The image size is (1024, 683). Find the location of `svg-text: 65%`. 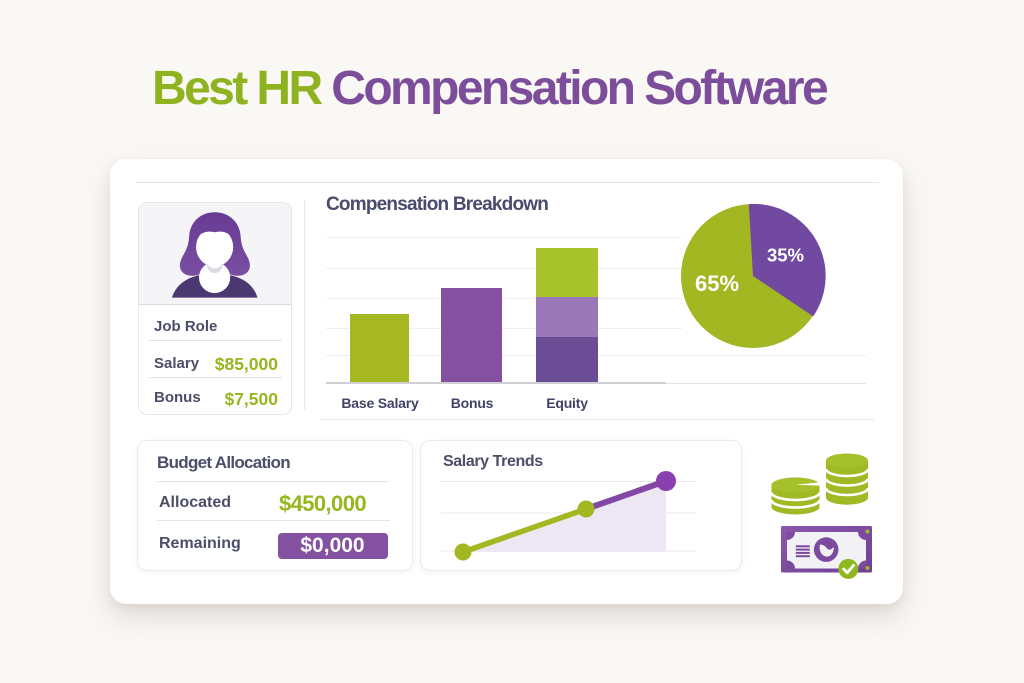

svg-text: 65% is located at coordinates (717, 283).